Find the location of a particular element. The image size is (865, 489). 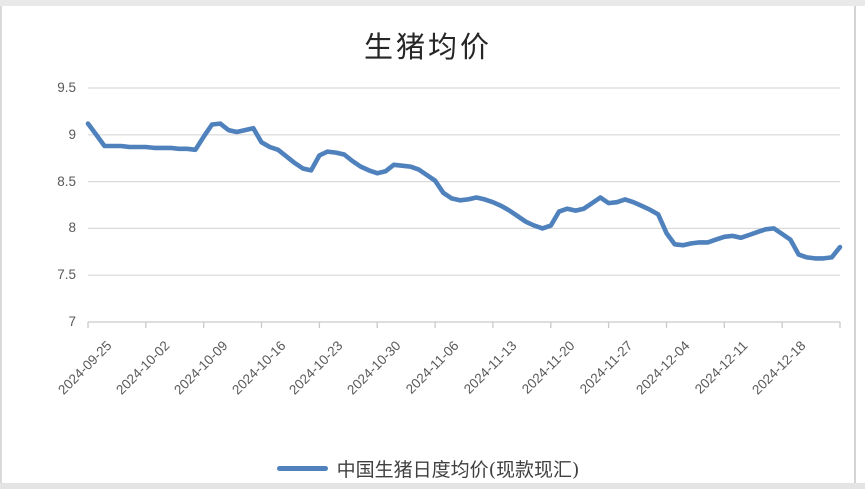

y-axis-tick-label: 9.5 is located at coordinates (66, 87).